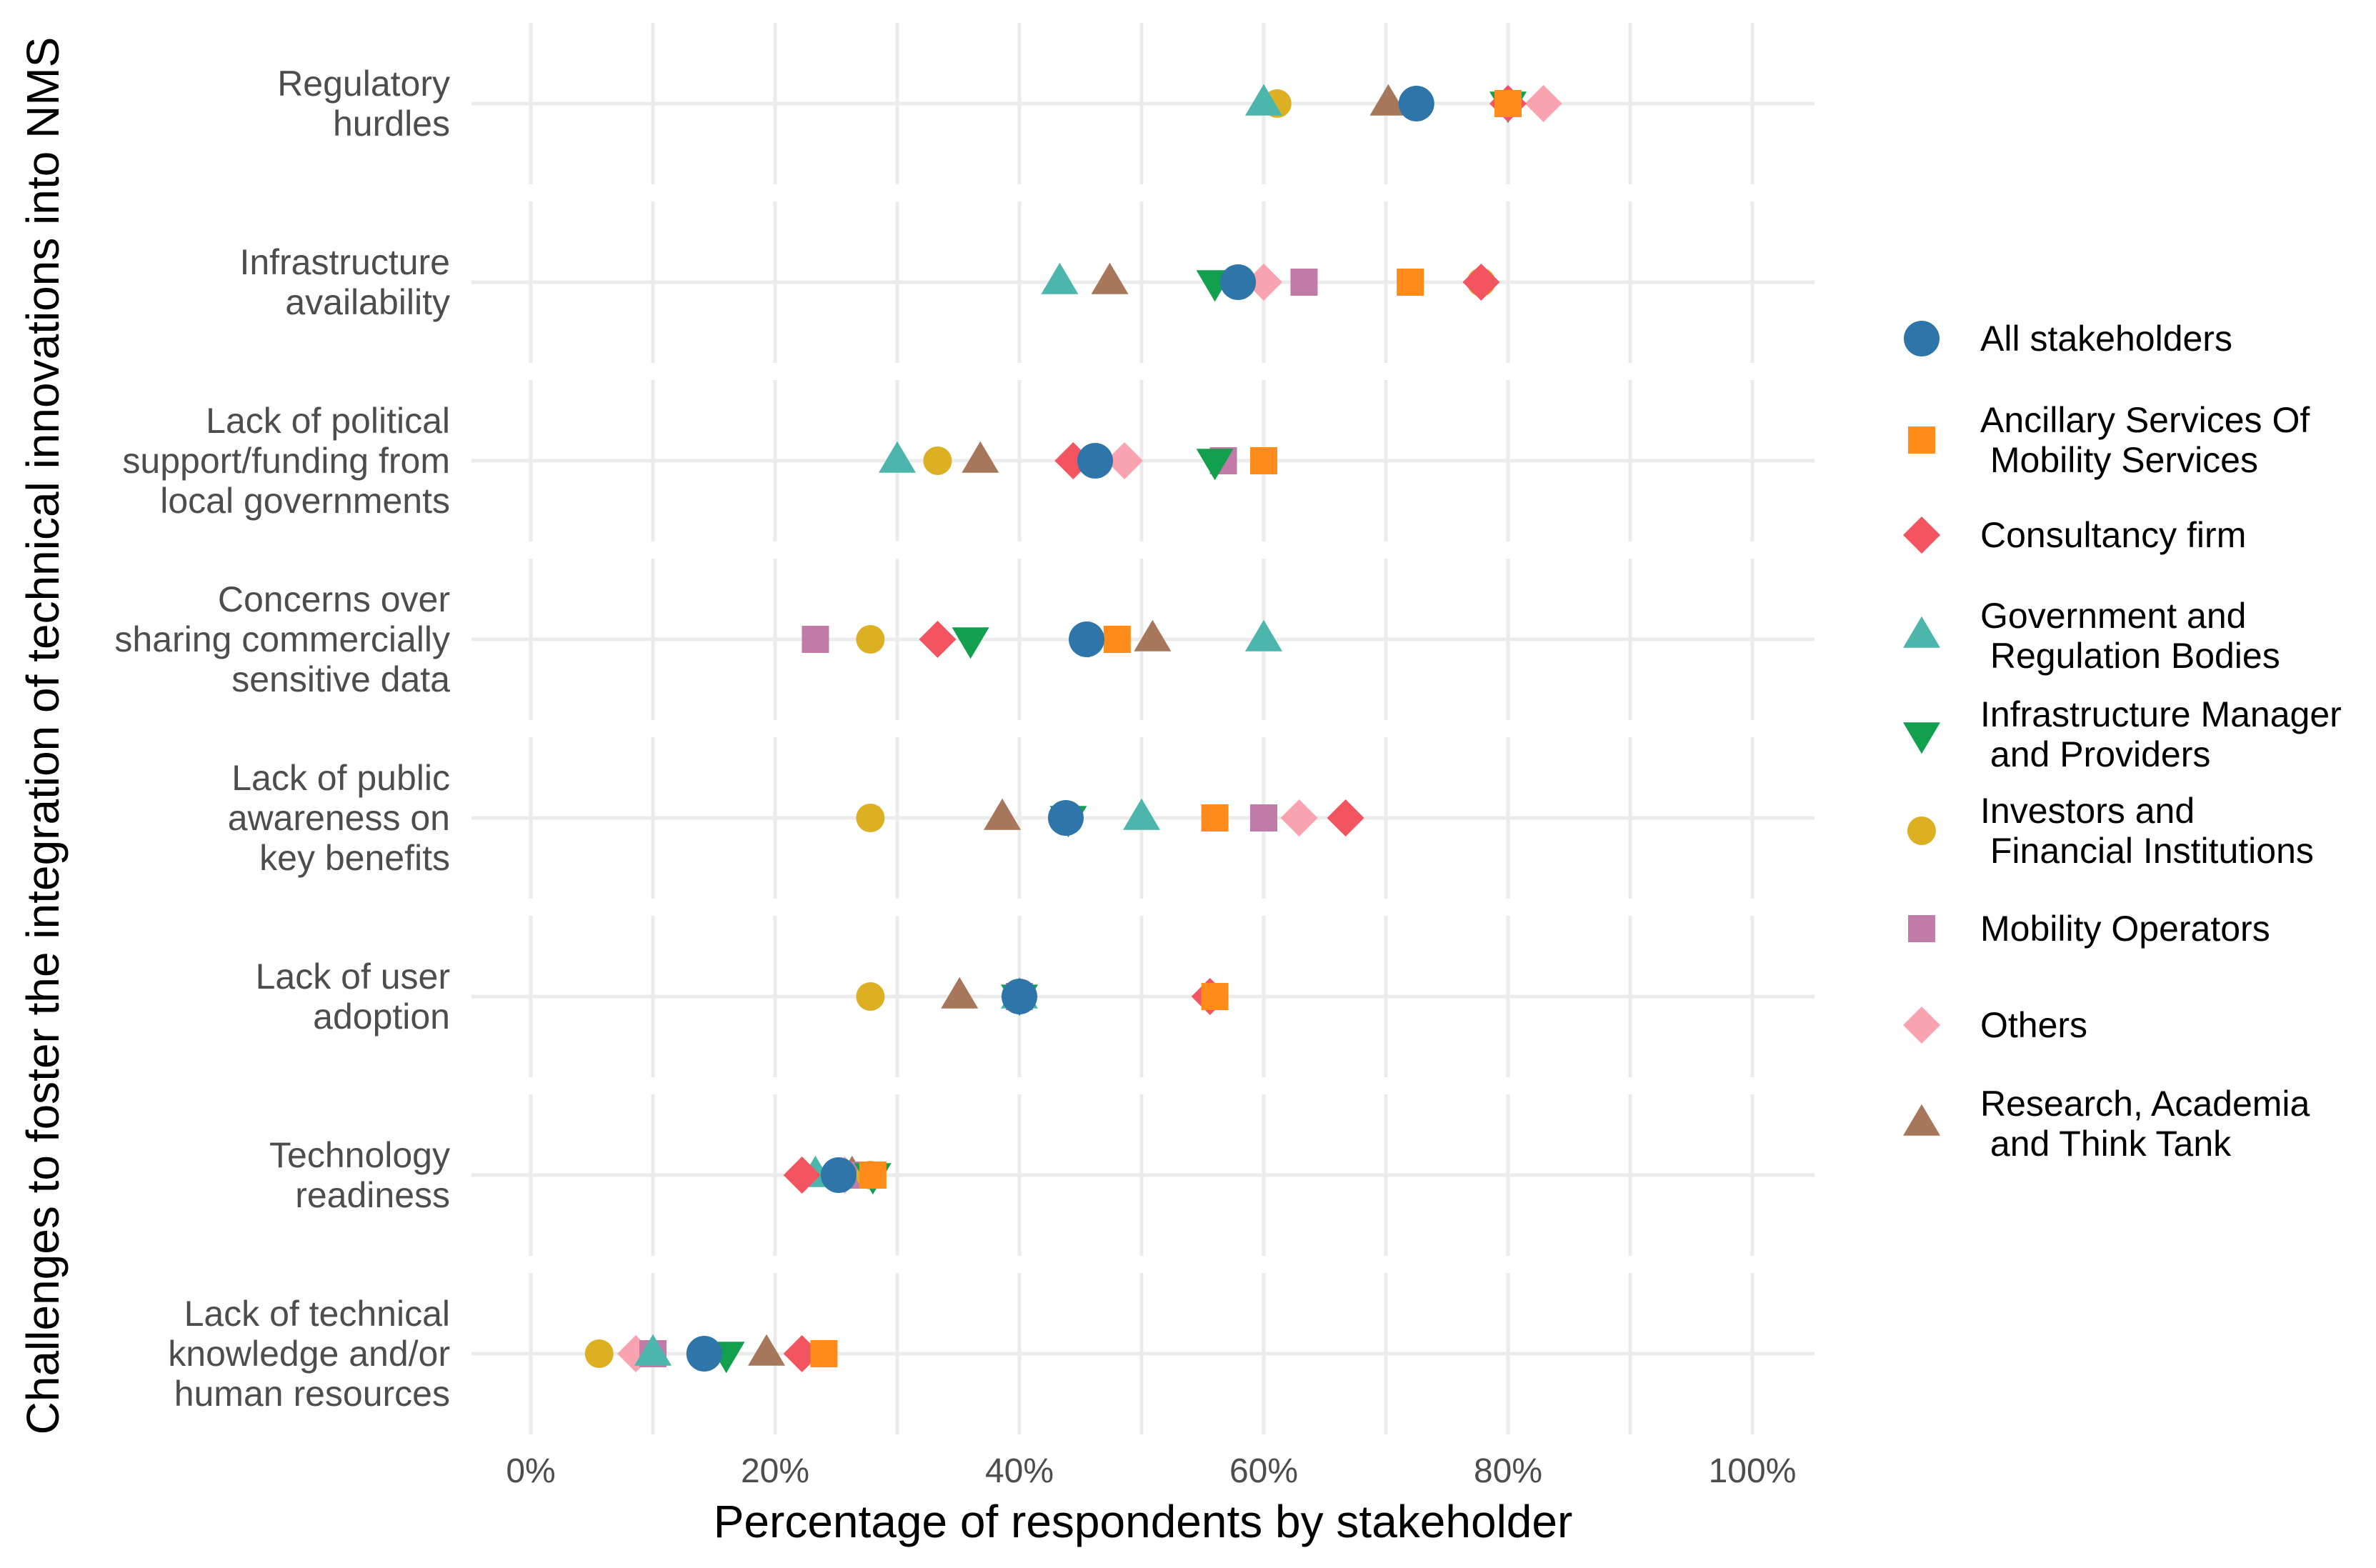 The height and width of the screenshot is (1568, 2376). What do you see at coordinates (373, 1195) in the screenshot?
I see `category-label-line: readiness` at bounding box center [373, 1195].